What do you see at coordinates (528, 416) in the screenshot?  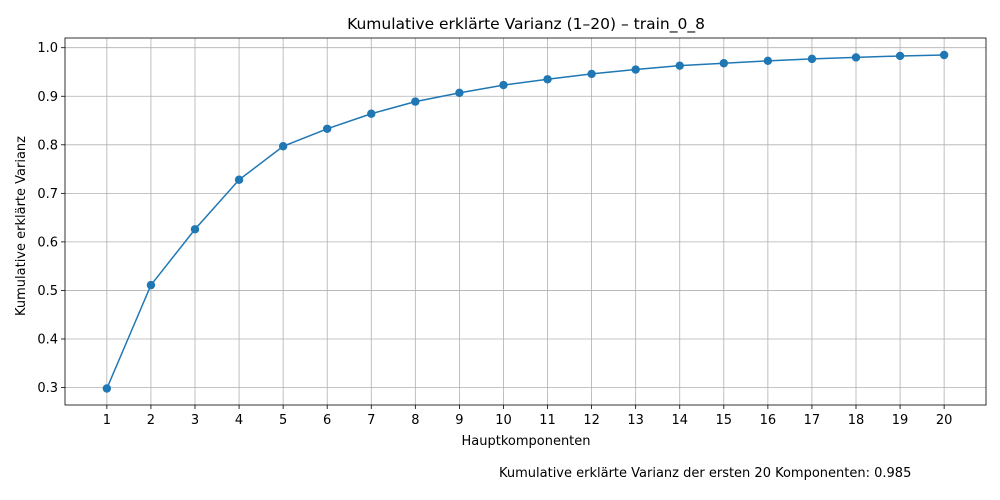 I see `x-axis-ticks: 1 2 3 4 5 6 7 8 9 10 11 12 13 14 15 16 17 18 19 20` at bounding box center [528, 416].